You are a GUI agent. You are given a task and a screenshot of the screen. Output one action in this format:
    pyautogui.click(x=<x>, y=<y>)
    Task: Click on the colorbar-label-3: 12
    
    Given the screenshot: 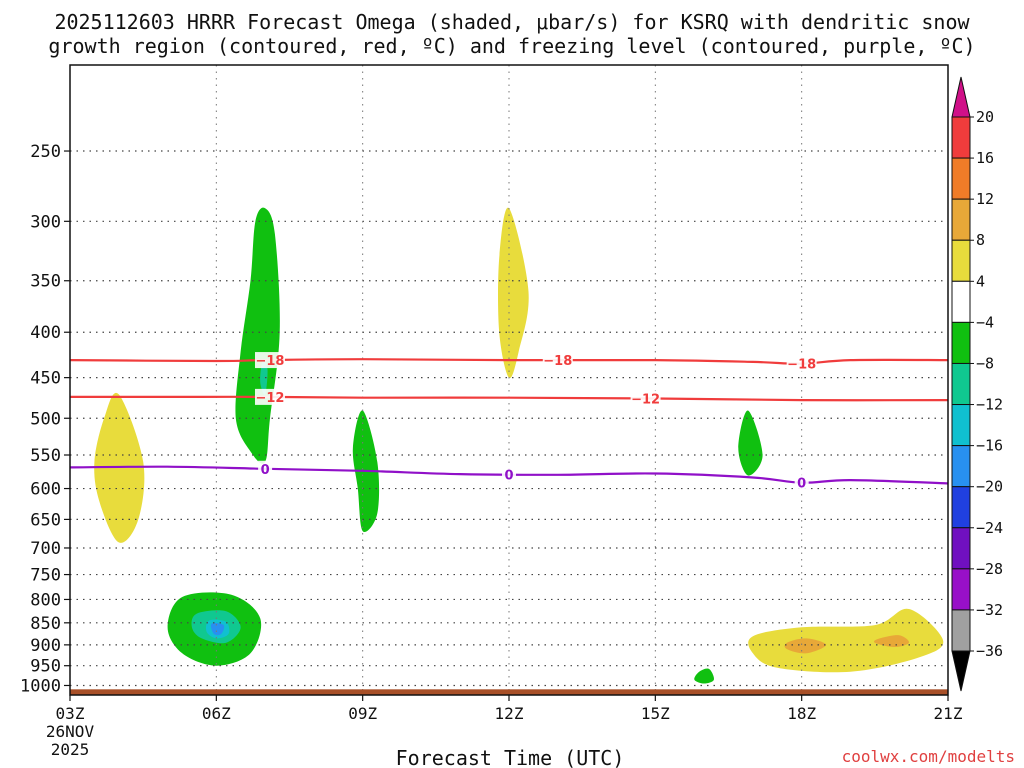 What is the action you would take?
    pyautogui.click(x=985, y=199)
    